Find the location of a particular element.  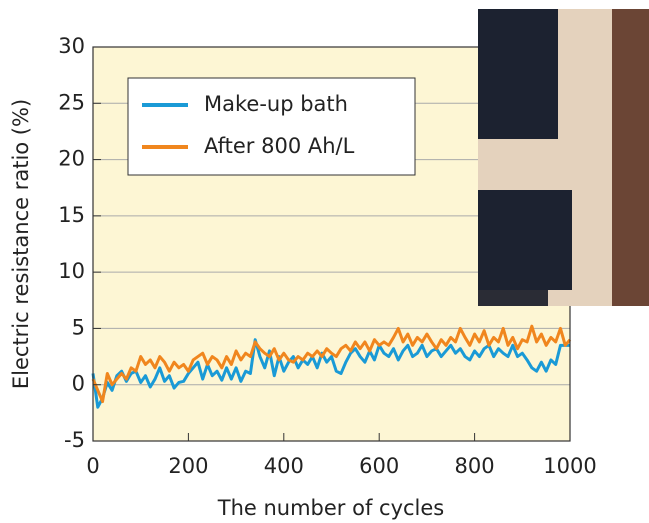

legend: Make-up bath After 800 Ah/L is located at coordinates (271, 126).